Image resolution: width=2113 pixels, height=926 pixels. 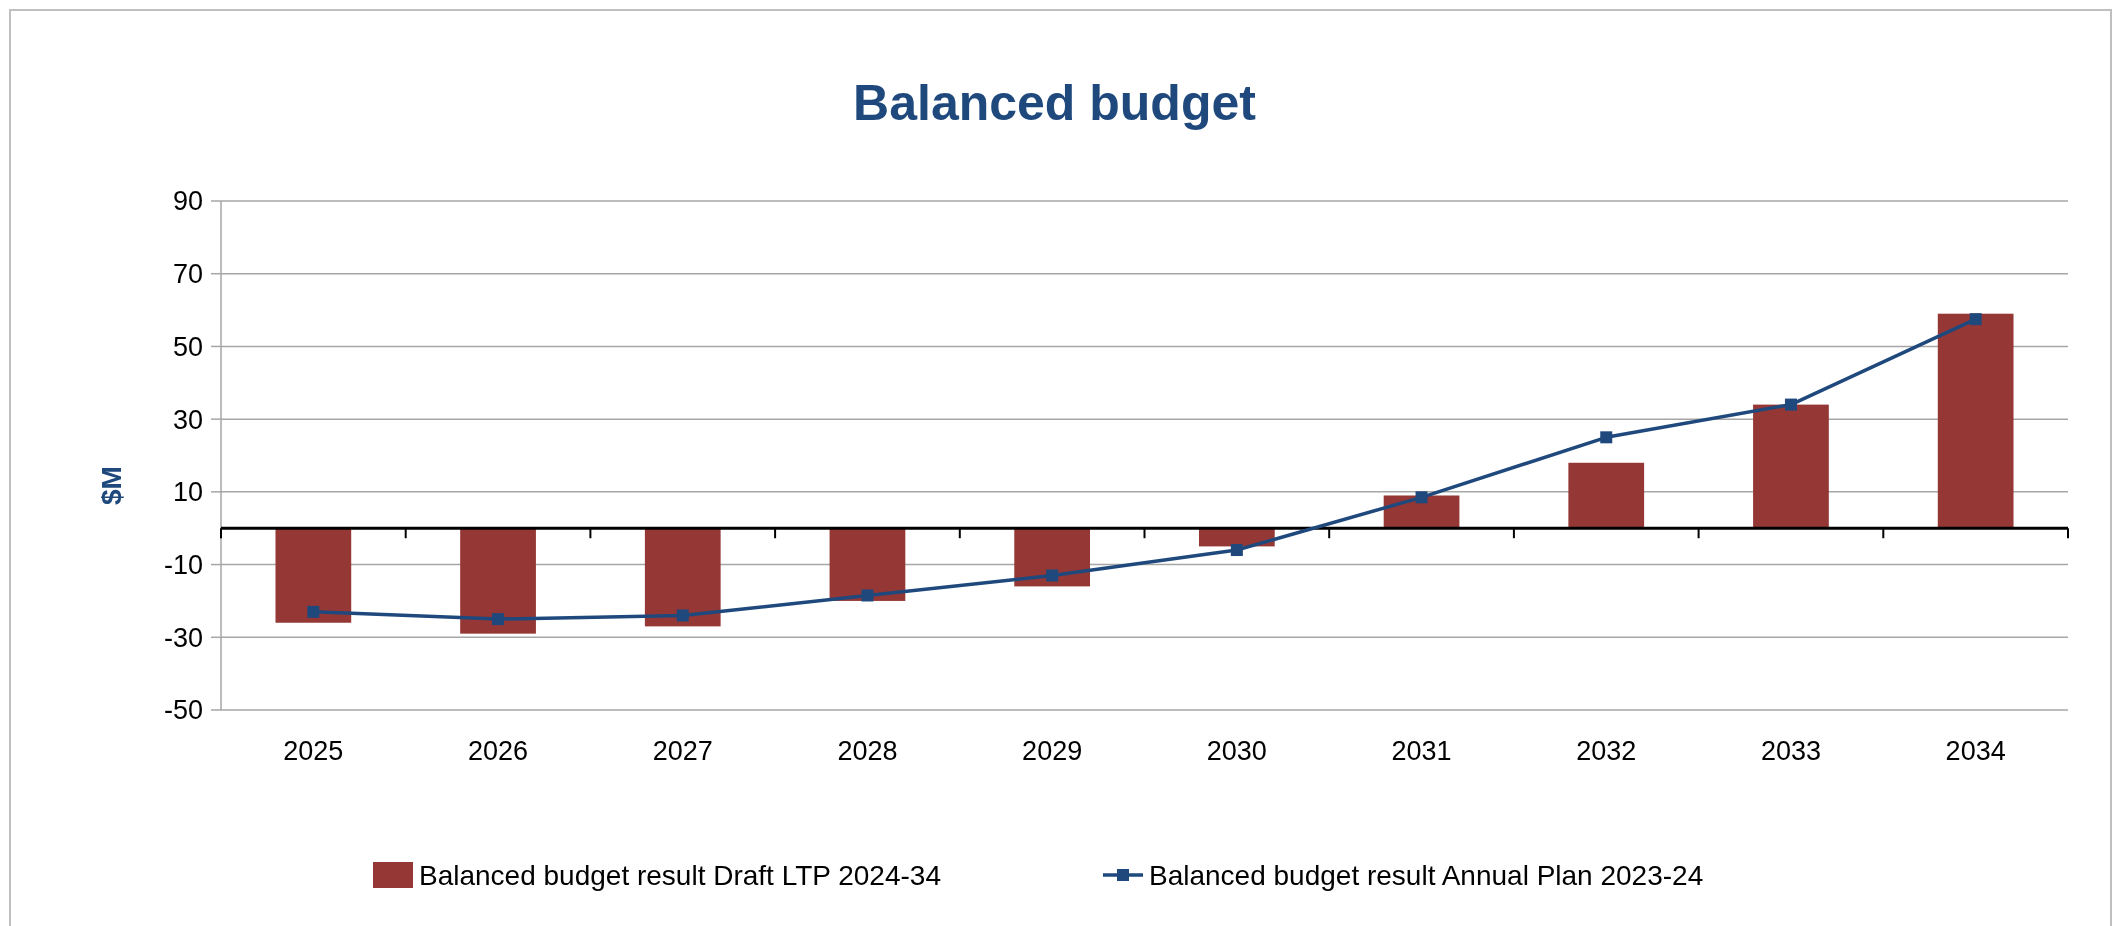 What do you see at coordinates (183, 710) in the screenshot?
I see `y-tick-label: -50` at bounding box center [183, 710].